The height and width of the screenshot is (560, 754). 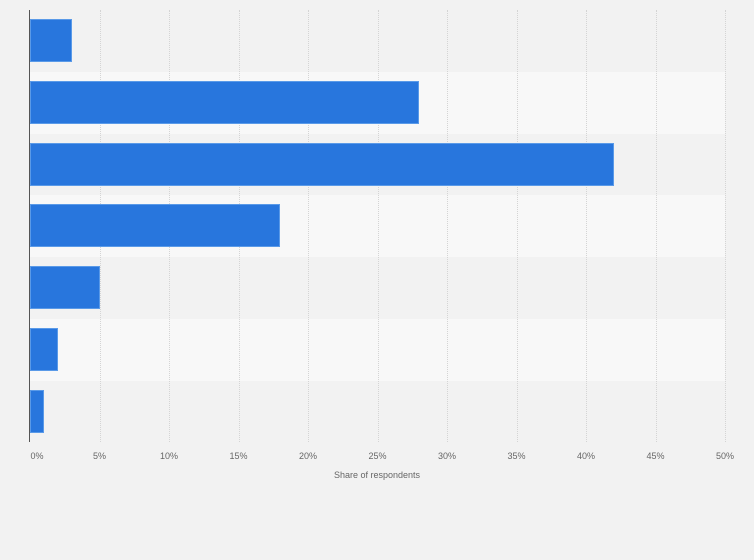 I want to click on x-tick-label: 35%, so click(x=516, y=456).